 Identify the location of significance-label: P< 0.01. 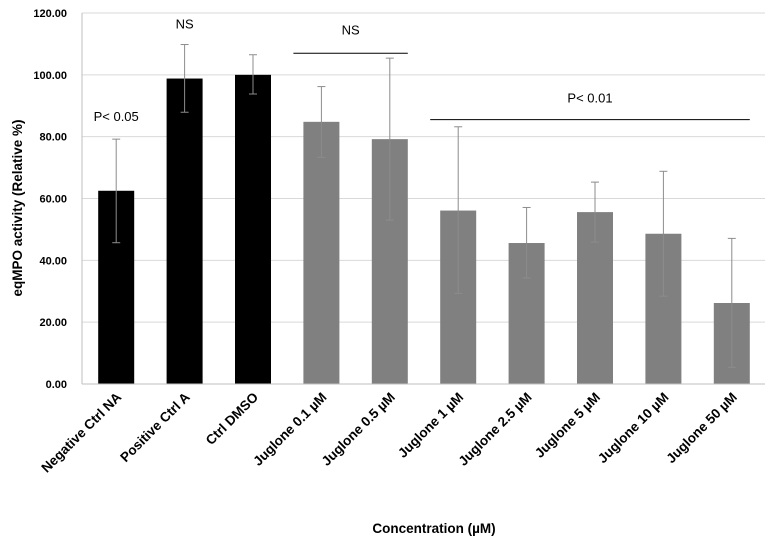
(589, 98).